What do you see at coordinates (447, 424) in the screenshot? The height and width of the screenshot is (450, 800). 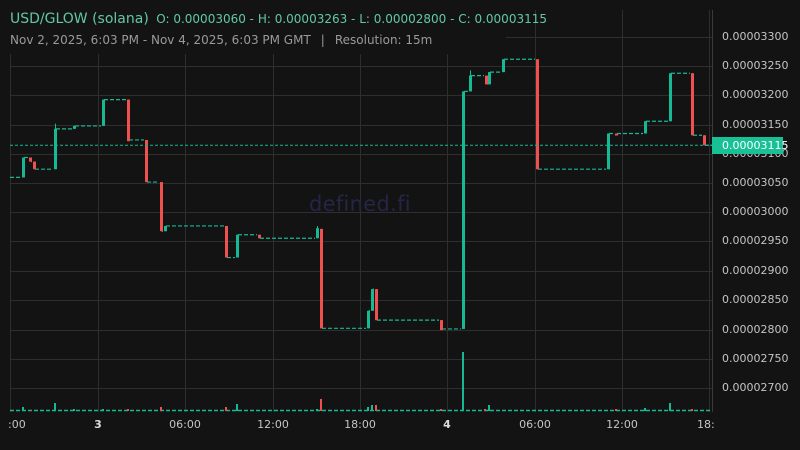 I see `time-tick-label: 4` at bounding box center [447, 424].